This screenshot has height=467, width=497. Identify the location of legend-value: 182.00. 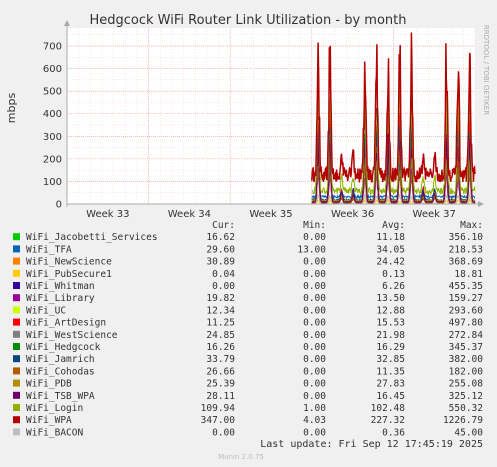
(466, 371).